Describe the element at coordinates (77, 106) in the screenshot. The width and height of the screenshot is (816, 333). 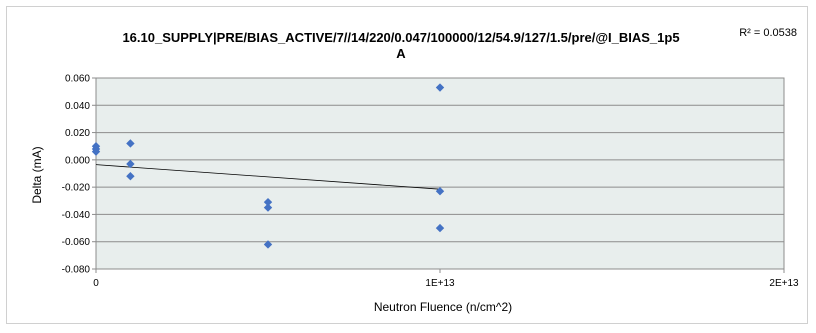
I see `y-tick-label: 0.040` at that location.